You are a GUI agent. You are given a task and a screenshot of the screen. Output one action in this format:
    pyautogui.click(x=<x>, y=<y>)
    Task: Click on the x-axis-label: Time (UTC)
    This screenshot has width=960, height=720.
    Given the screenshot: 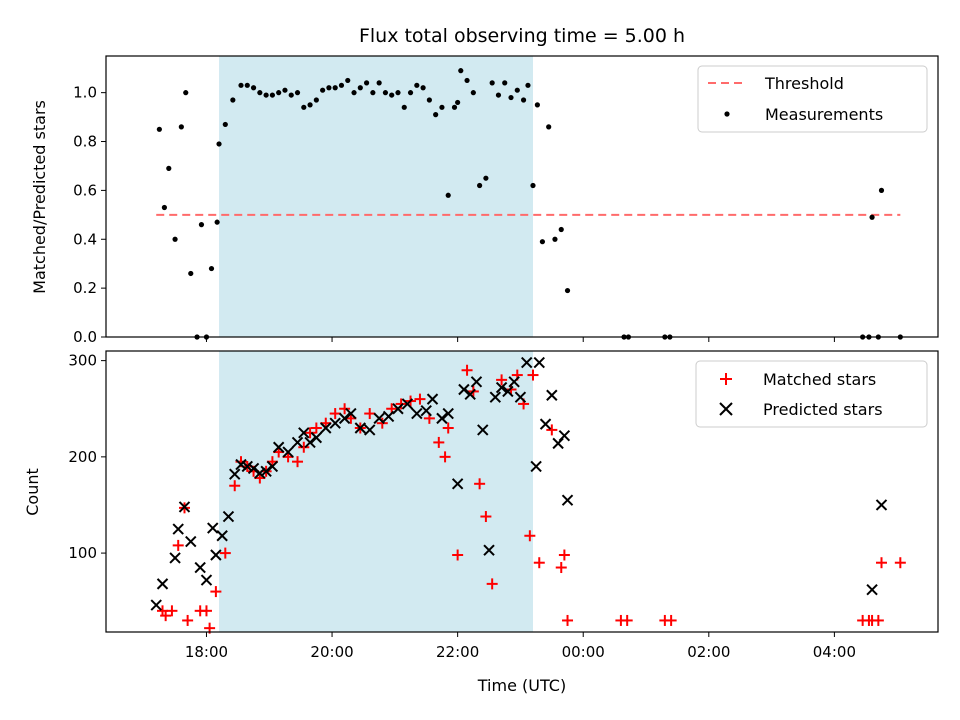 What is the action you would take?
    pyautogui.click(x=521, y=685)
    